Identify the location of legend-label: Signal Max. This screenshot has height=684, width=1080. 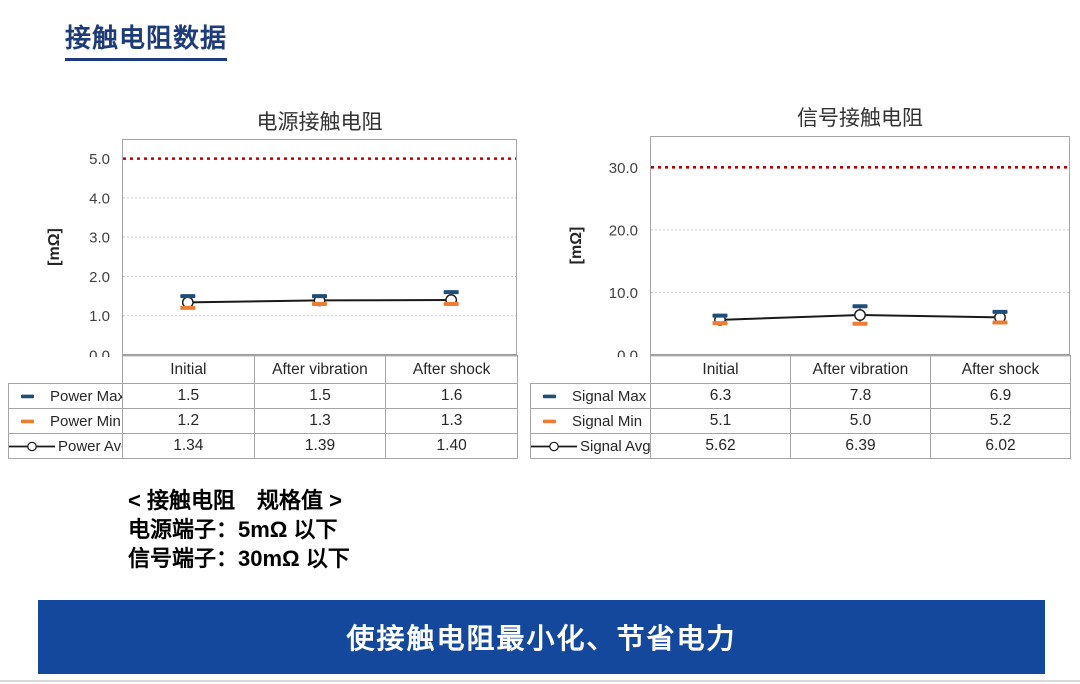
(609, 396).